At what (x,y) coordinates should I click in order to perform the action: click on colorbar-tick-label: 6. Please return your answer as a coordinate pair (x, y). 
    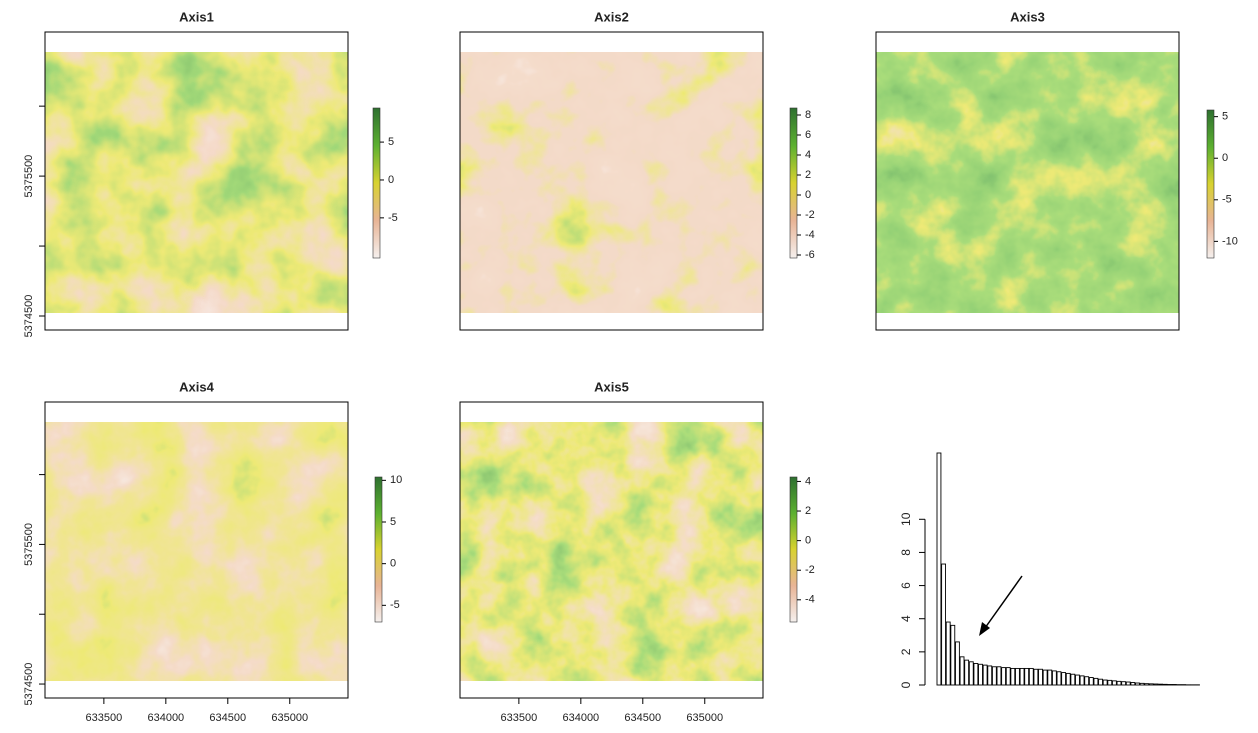
    Looking at the image, I should click on (808, 135).